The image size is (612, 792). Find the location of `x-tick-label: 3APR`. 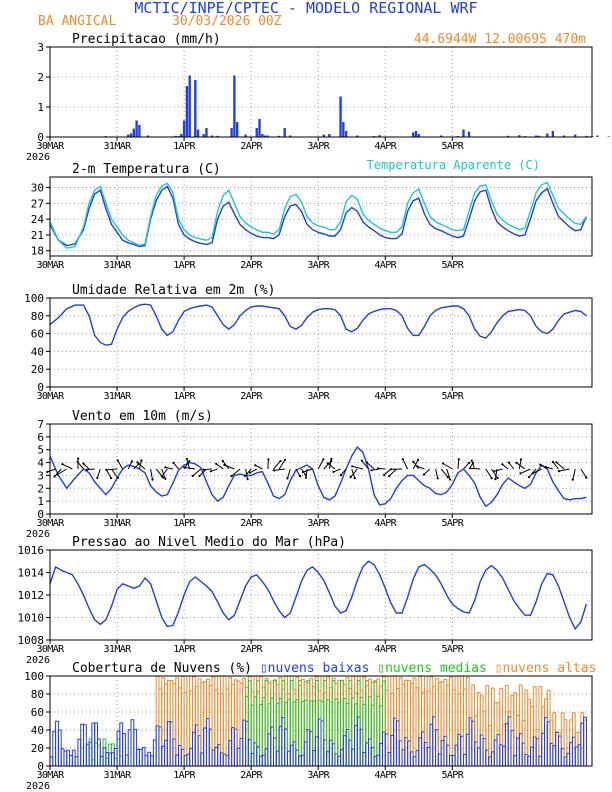

x-tick-label: 3APR is located at coordinates (318, 396).